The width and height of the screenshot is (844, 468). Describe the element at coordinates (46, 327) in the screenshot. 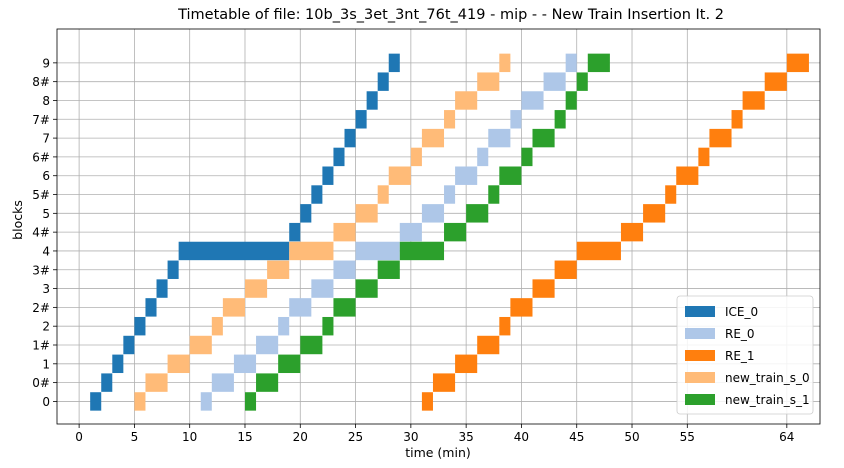

I see `y-tick-label: 2` at that location.